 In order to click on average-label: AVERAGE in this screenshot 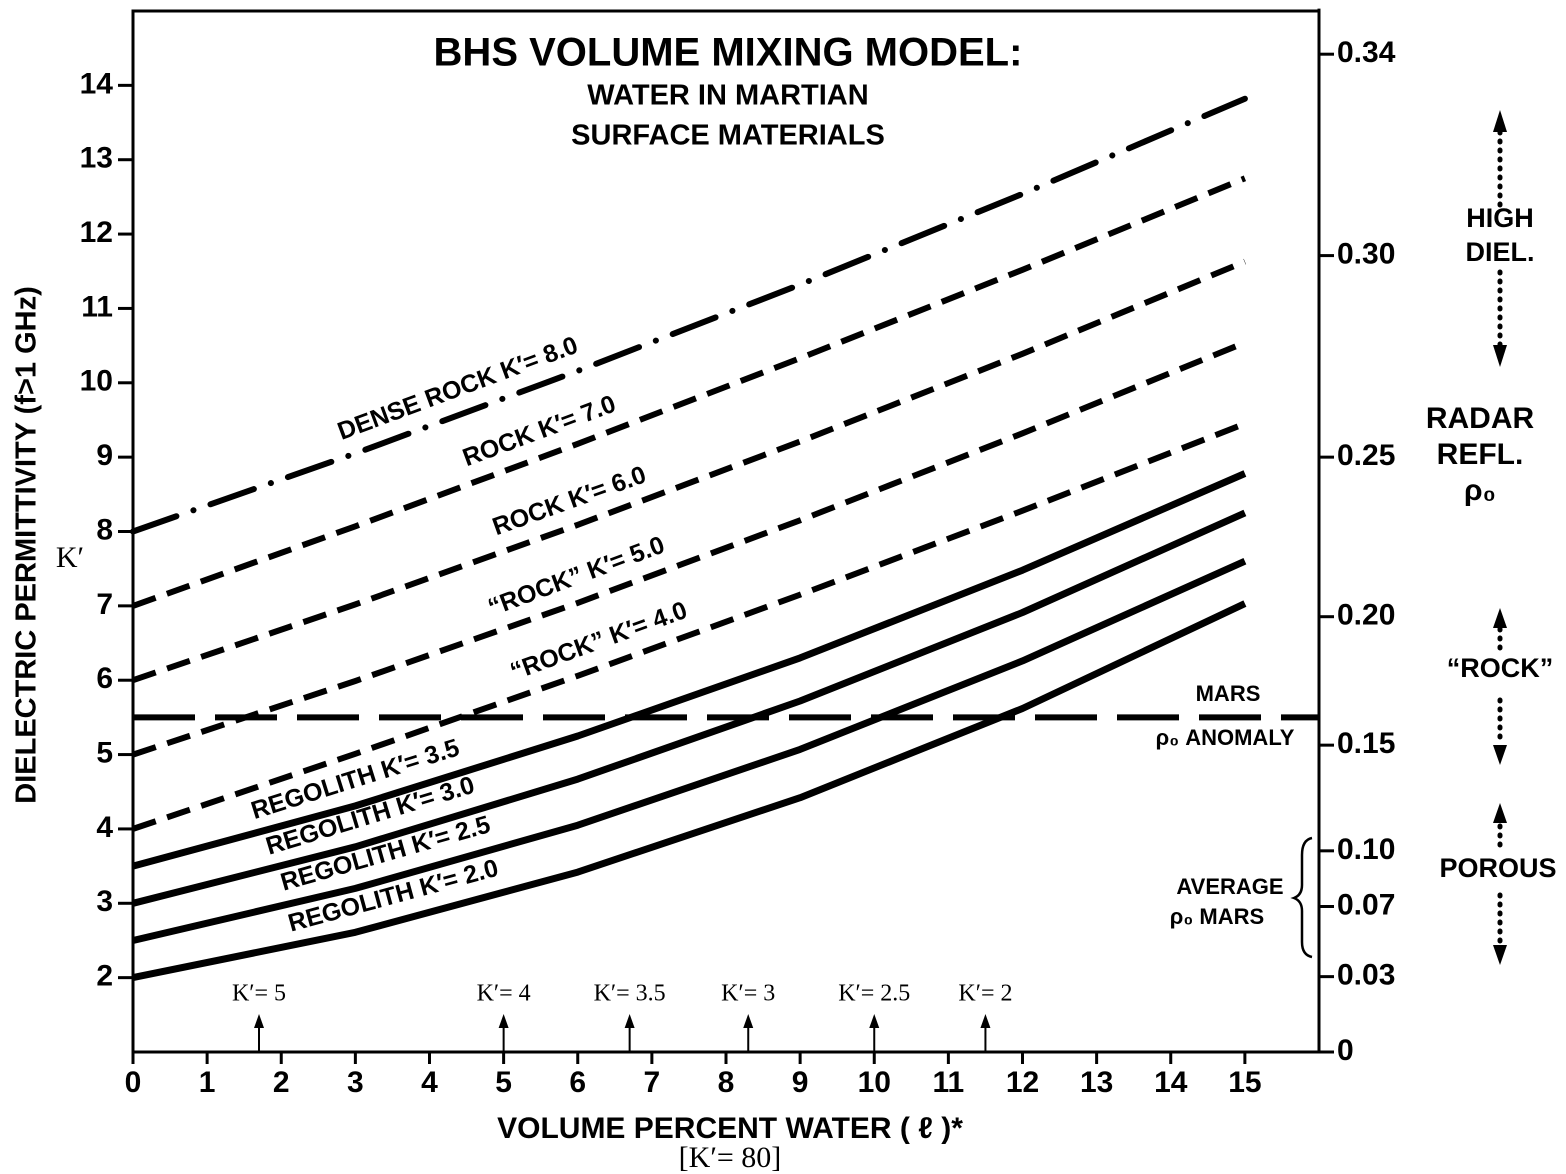, I will do `click(1229, 886)`.